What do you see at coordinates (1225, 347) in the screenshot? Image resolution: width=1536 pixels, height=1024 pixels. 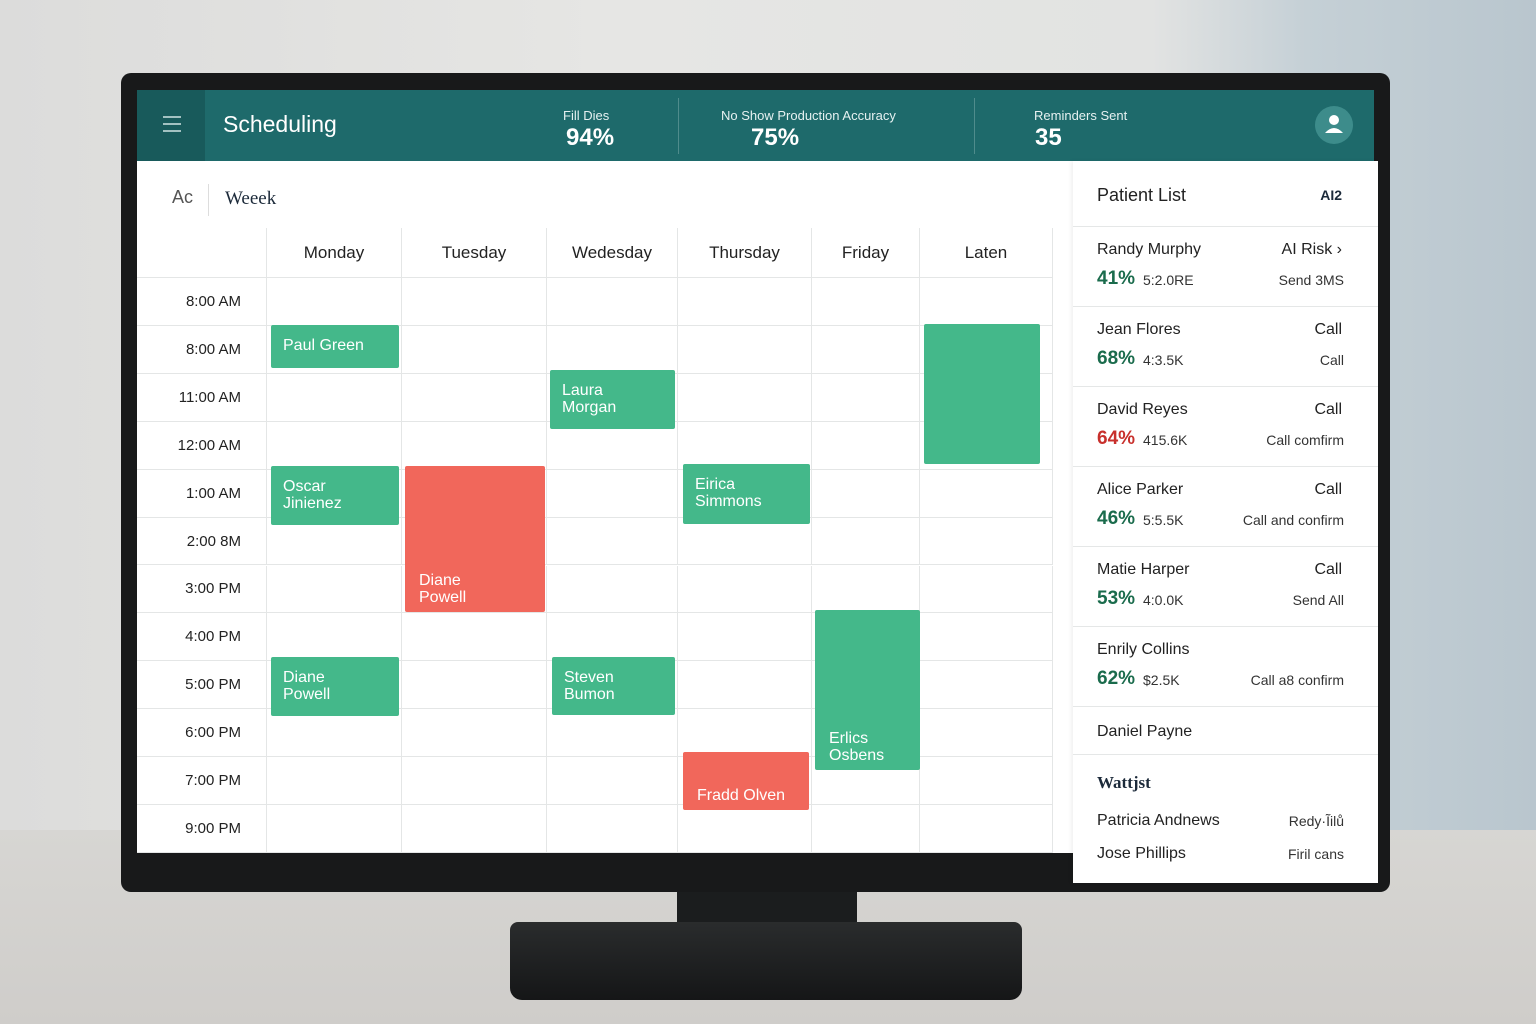 I see `patient-row: Jean Flores Call 68% 4:3.5K Call` at bounding box center [1225, 347].